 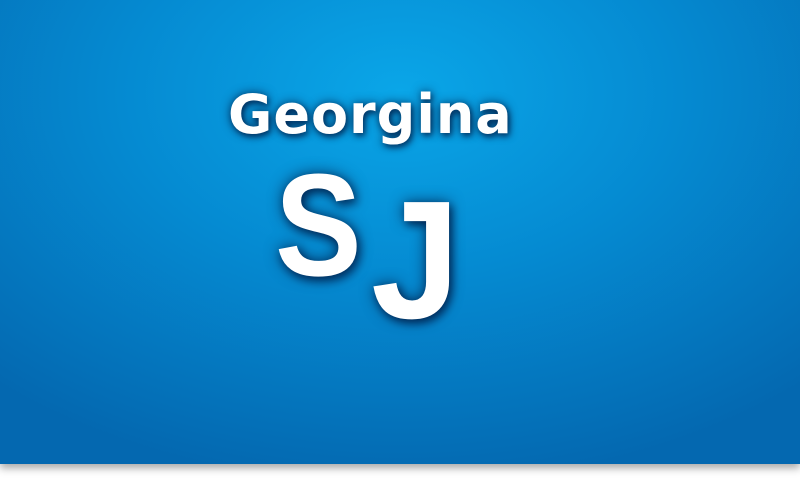 I want to click on logo-initials: S J, so click(x=382, y=257).